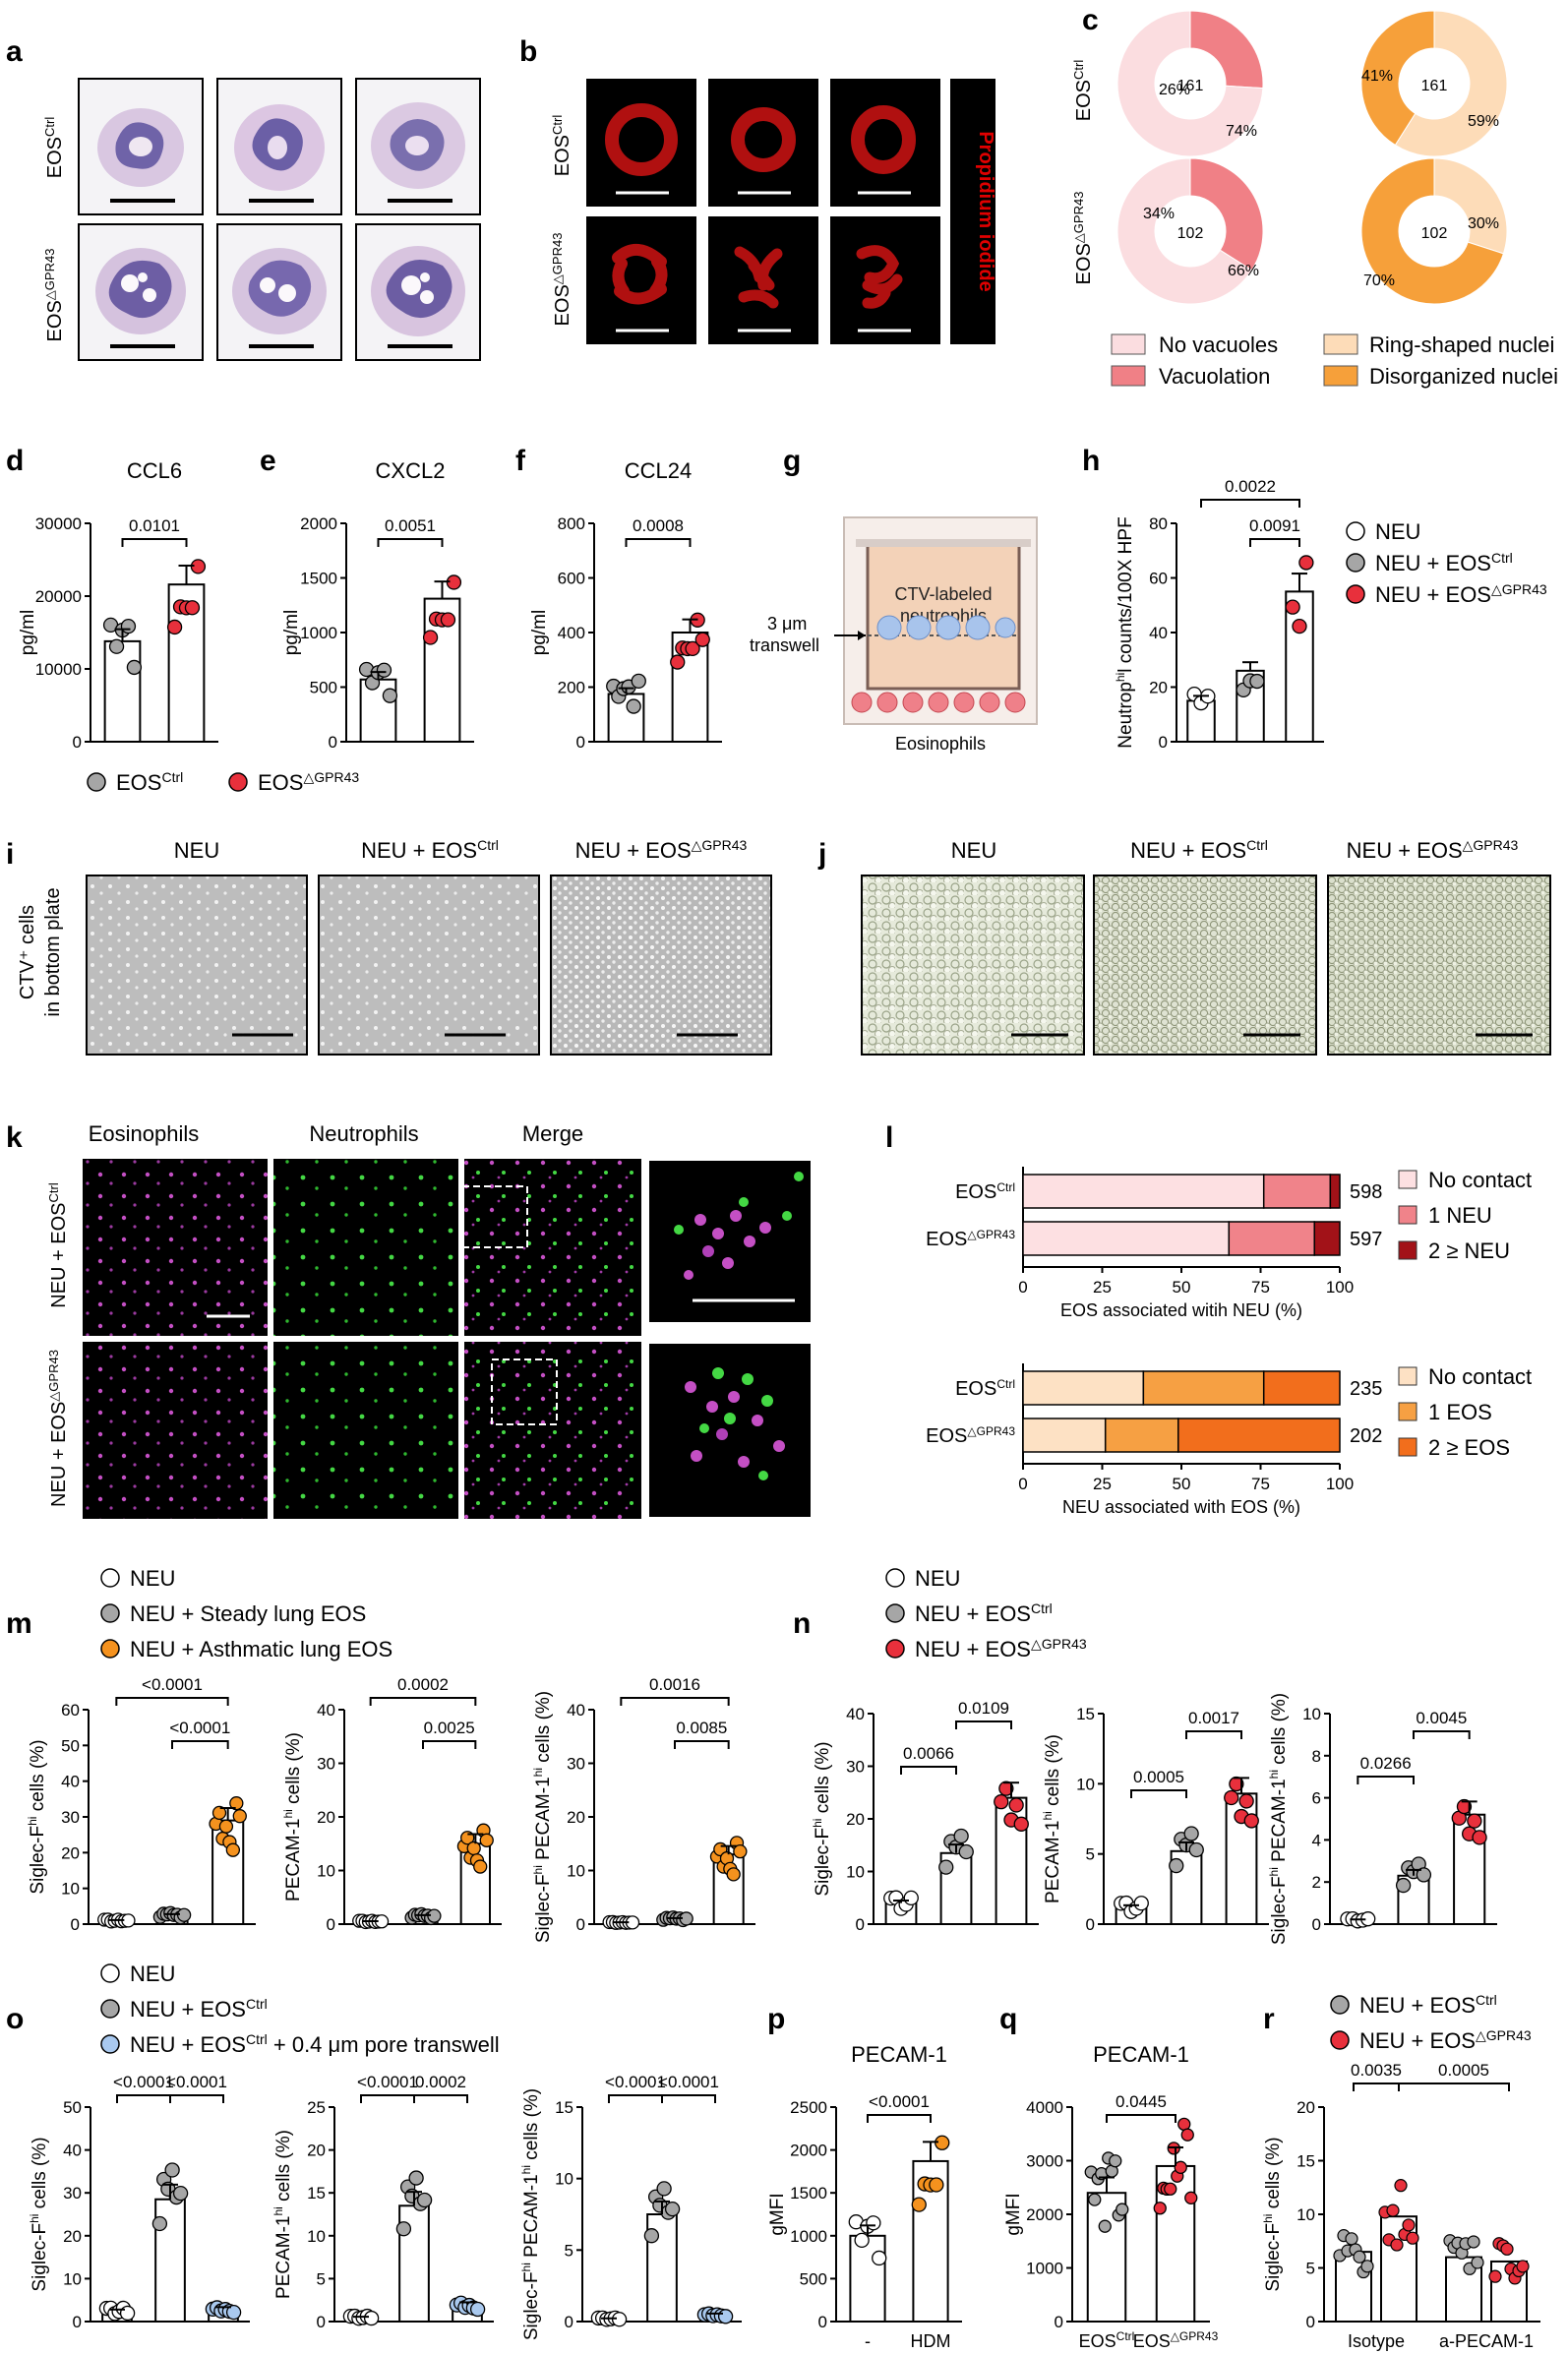 The width and height of the screenshot is (1568, 2354). What do you see at coordinates (1317, 1798) in the screenshot?
I see `n3-ytick-label-3: 6` at bounding box center [1317, 1798].